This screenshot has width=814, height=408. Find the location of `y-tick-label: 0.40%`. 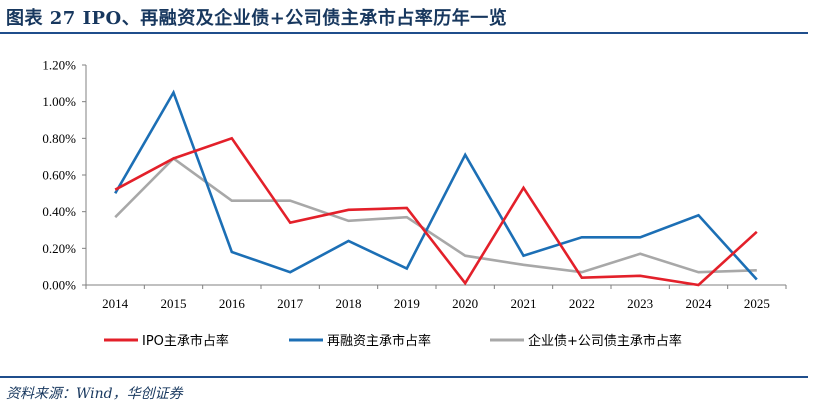

y-tick-label: 0.40% is located at coordinates (59, 211).